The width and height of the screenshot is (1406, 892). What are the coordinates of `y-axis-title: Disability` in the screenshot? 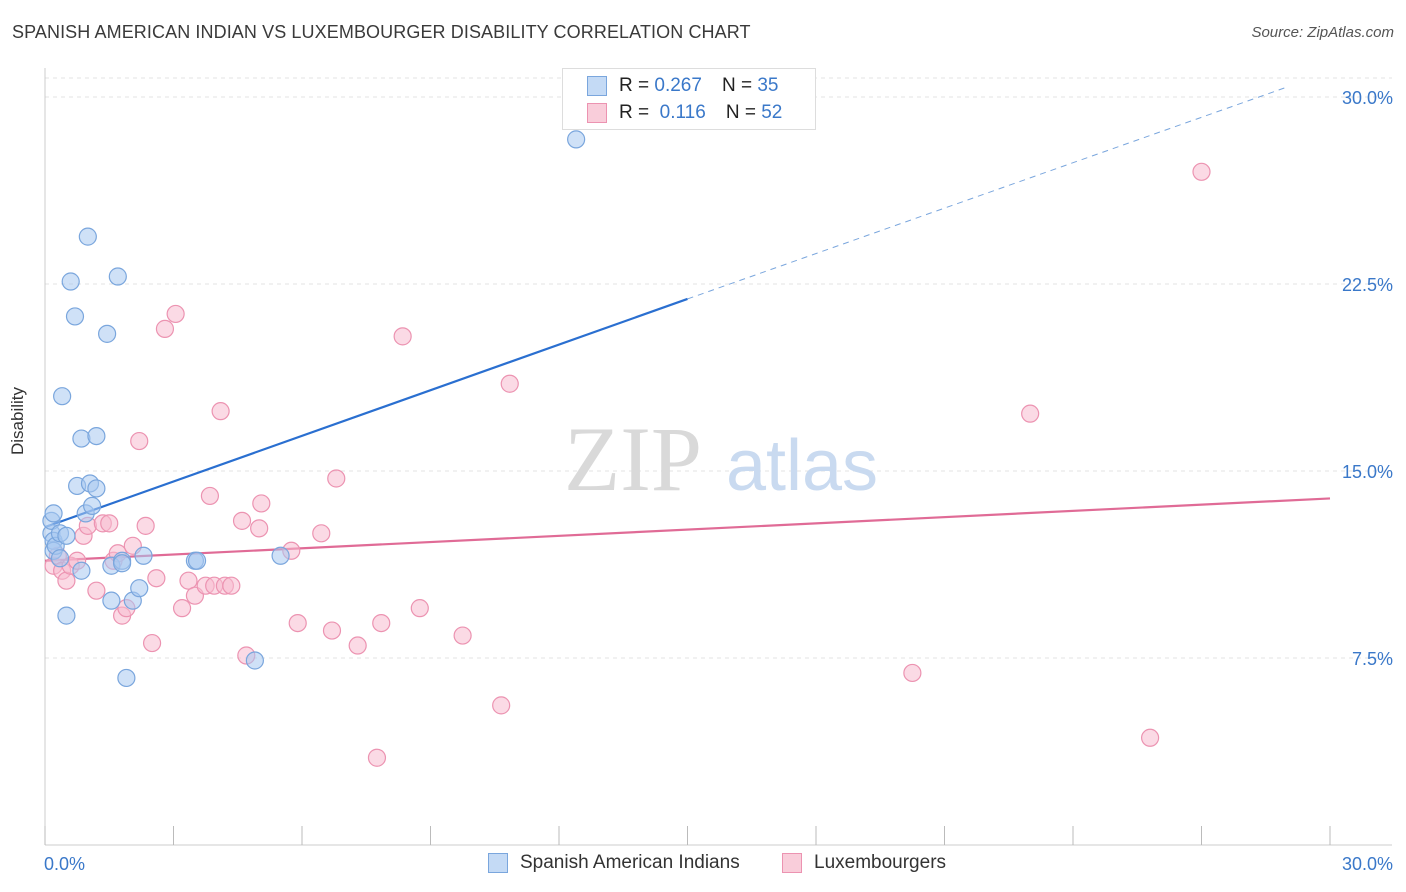 It's located at (17, 420).